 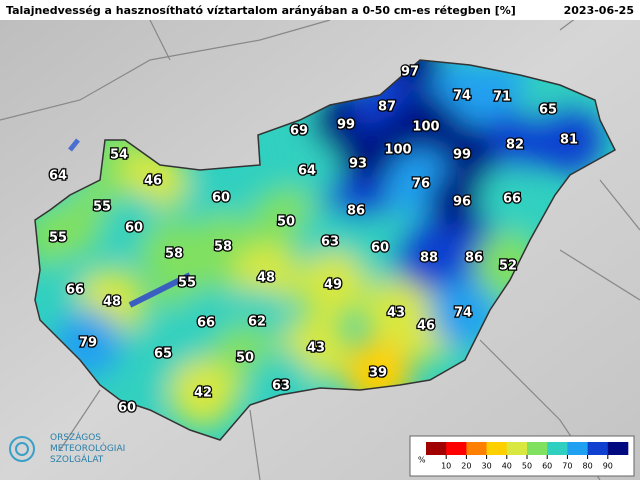 I want to click on colorbar-tick-label: 40, so click(x=507, y=466).